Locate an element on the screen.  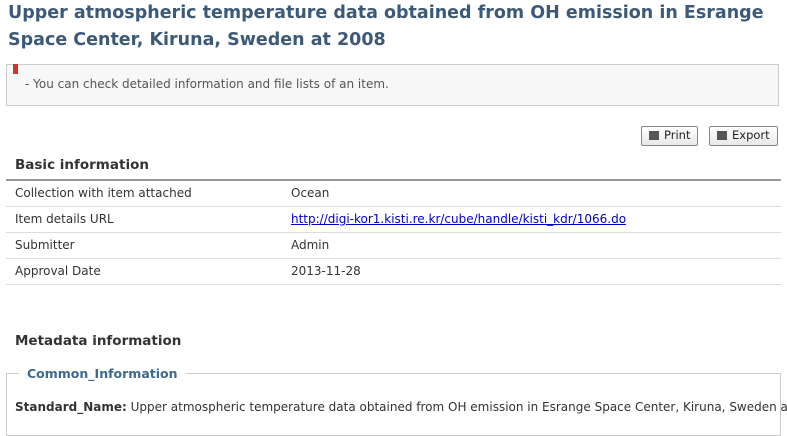
section-heading: Metadata information is located at coordinates (98, 341).